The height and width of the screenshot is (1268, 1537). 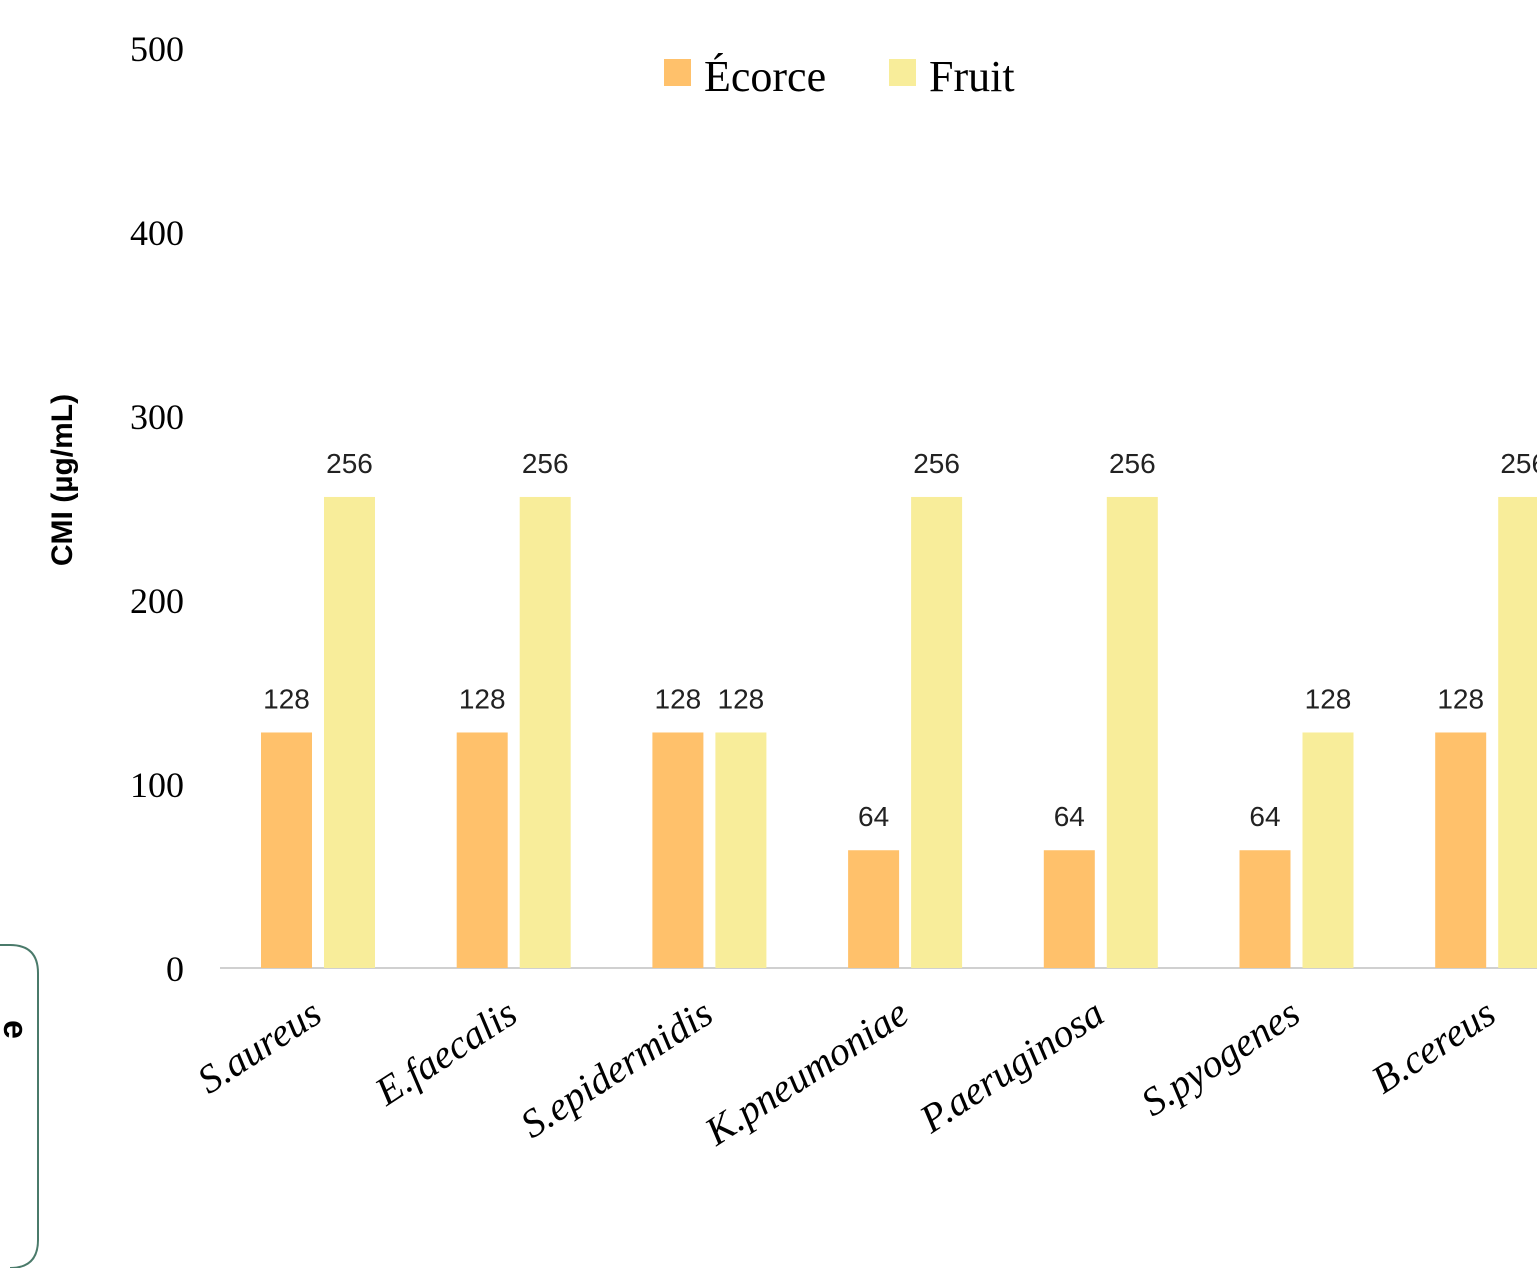 What do you see at coordinates (972, 76) in the screenshot?
I see `legend-label: Fruit` at bounding box center [972, 76].